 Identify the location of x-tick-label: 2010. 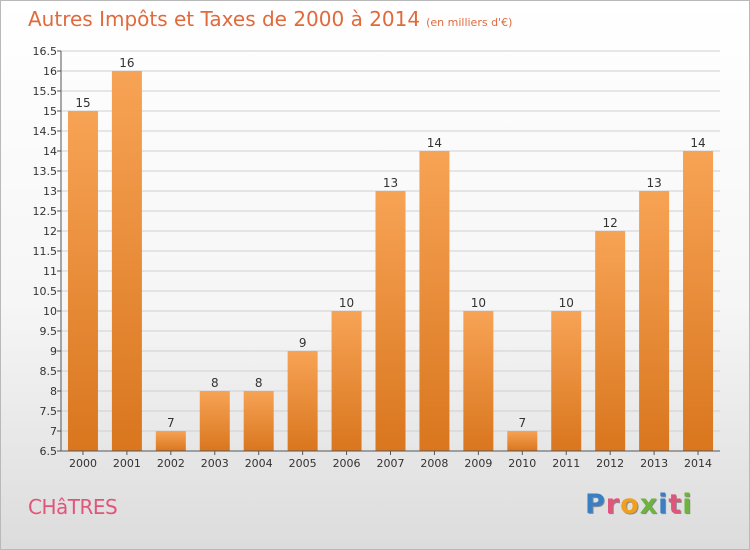
(522, 463).